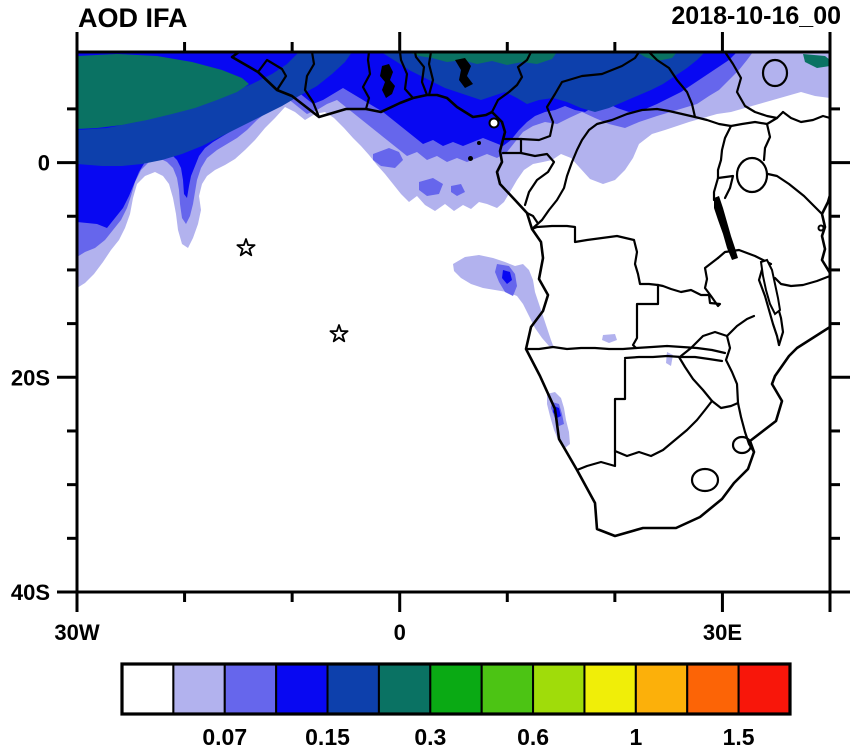  What do you see at coordinates (30, 377) in the screenshot?
I see `y-axis-tick-label: 20S` at bounding box center [30, 377].